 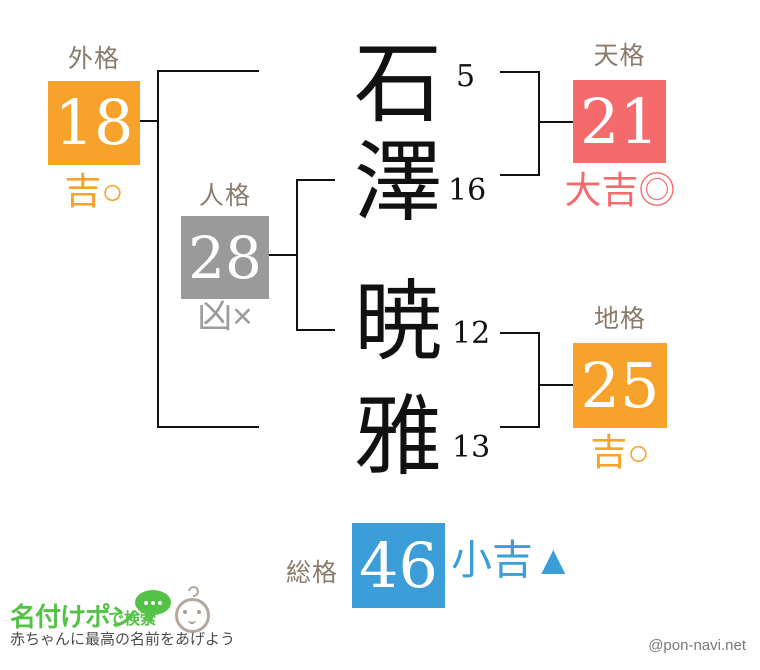 I want to click on site-credit: @pon-navi.net, so click(x=697, y=645).